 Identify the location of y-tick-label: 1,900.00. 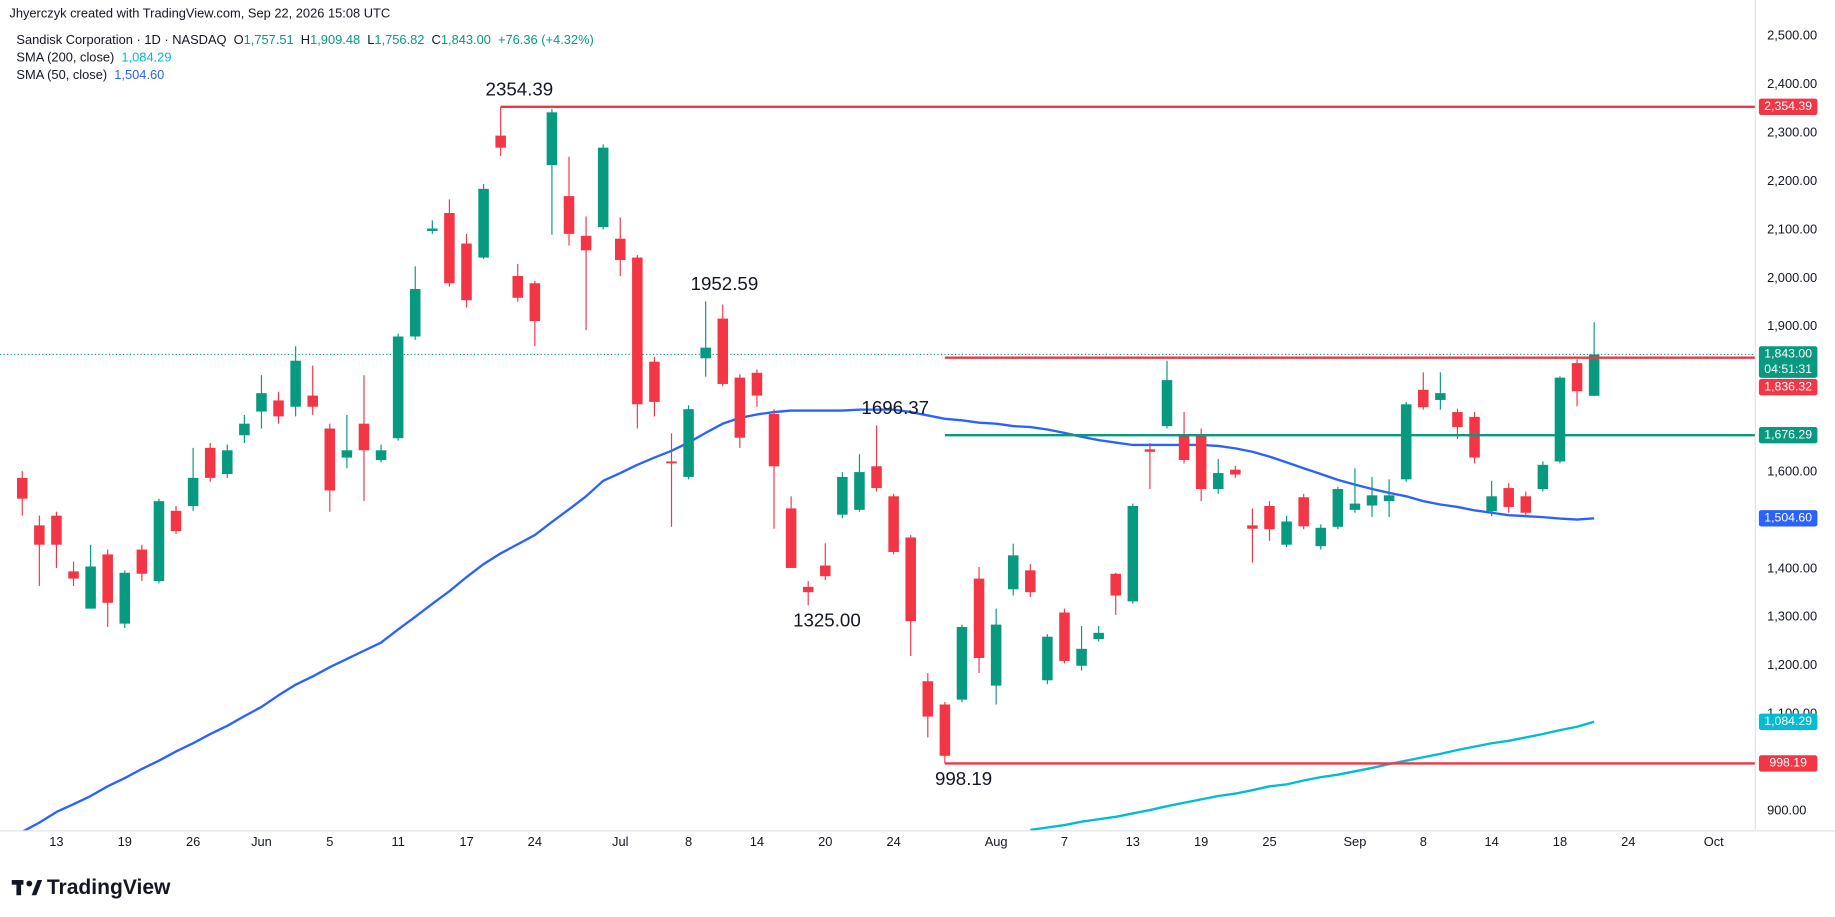
(1792, 325).